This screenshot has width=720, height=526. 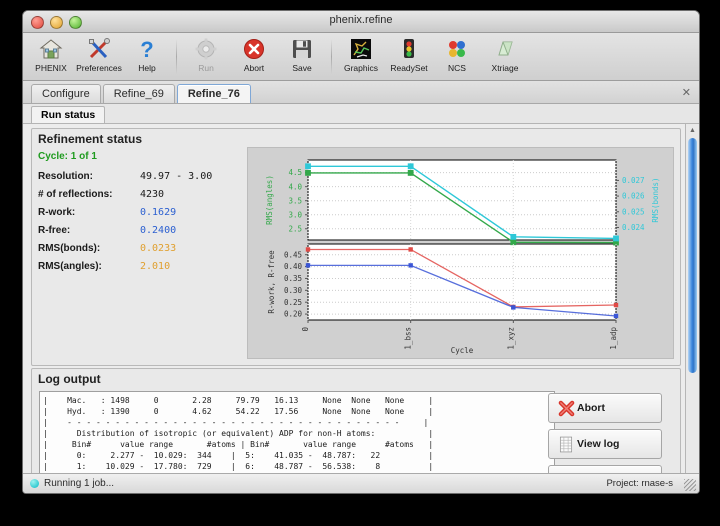 What do you see at coordinates (254, 49) in the screenshot?
I see `stop-x-icon` at bounding box center [254, 49].